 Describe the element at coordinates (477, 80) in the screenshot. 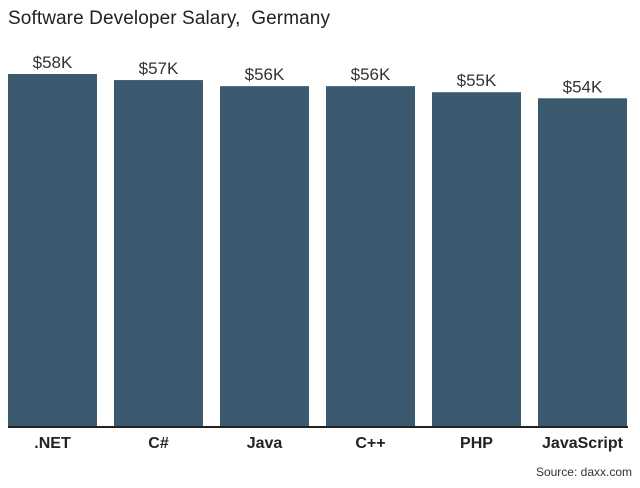

I see `value-label-4: $55K` at that location.